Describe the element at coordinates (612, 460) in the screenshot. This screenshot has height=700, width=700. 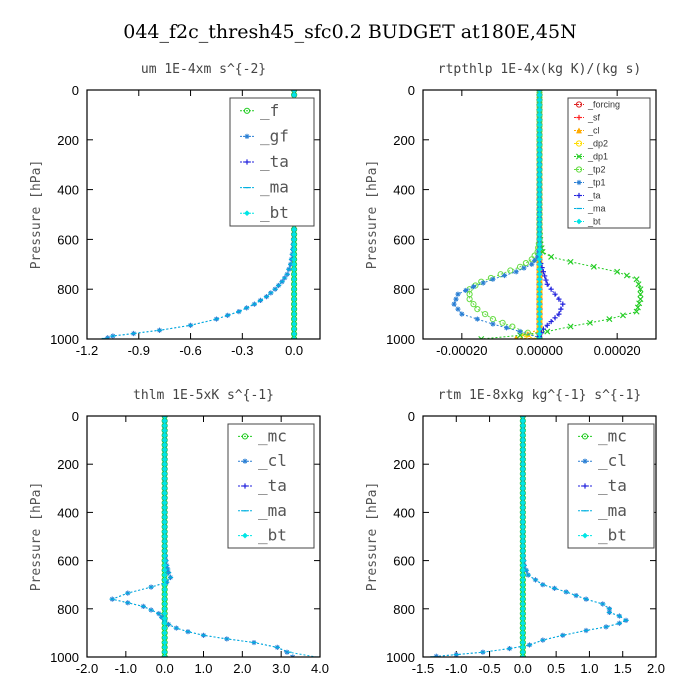
I see `legend-label: _cl` at that location.